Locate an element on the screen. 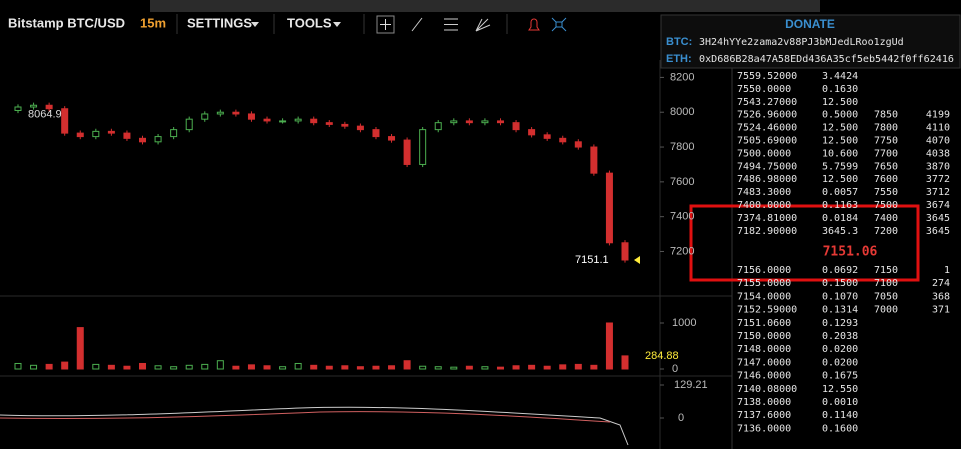  ask-amount: 0.0184 is located at coordinates (840, 218).